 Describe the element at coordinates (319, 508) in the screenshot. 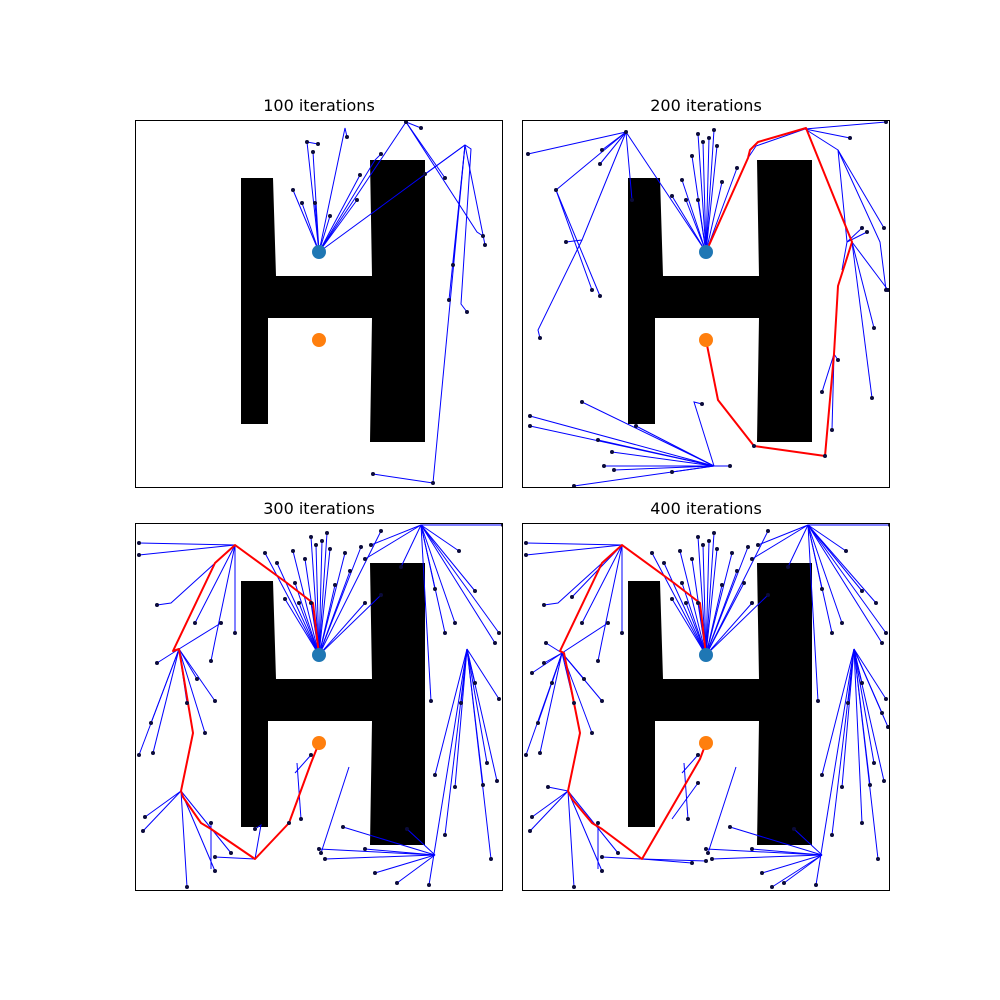

I see `panel-title-3: 300 iterations` at that location.